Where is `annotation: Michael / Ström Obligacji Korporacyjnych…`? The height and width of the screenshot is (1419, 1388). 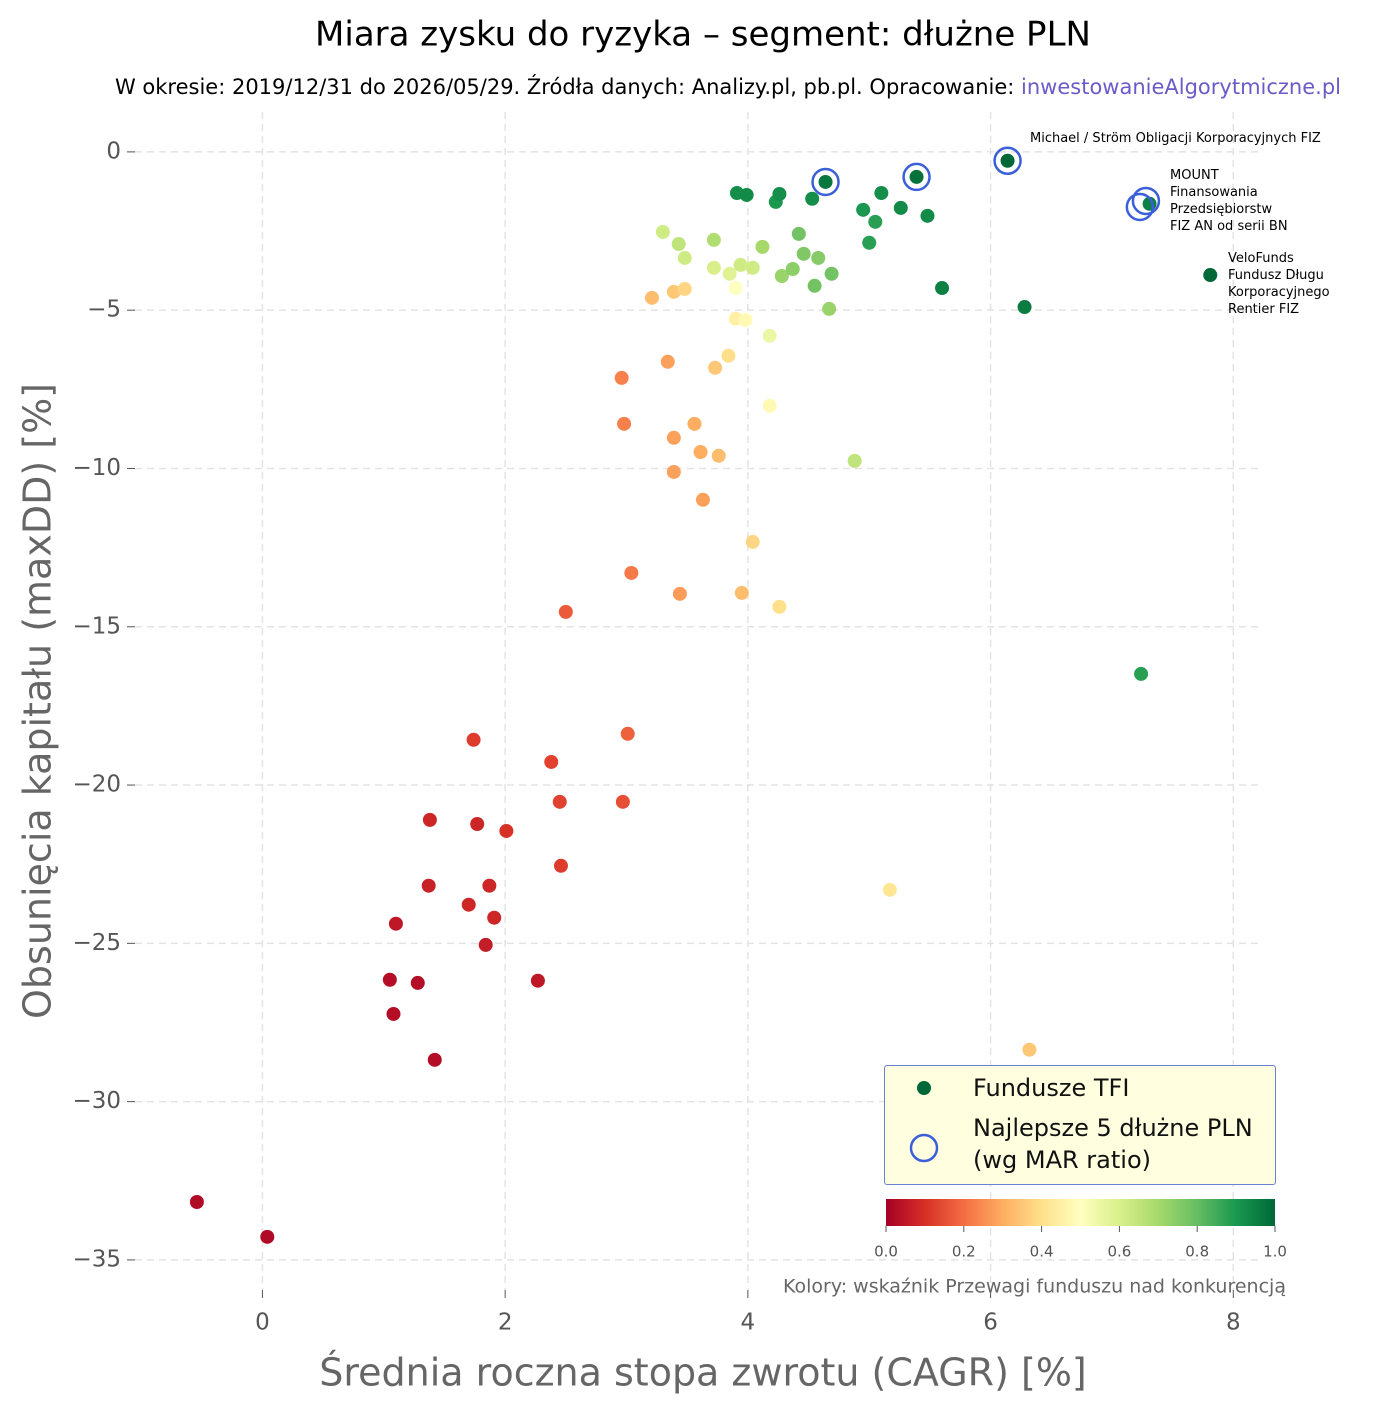
annotation: Michael / Ström Obligacji Korporacyjnych… is located at coordinates (1175, 138).